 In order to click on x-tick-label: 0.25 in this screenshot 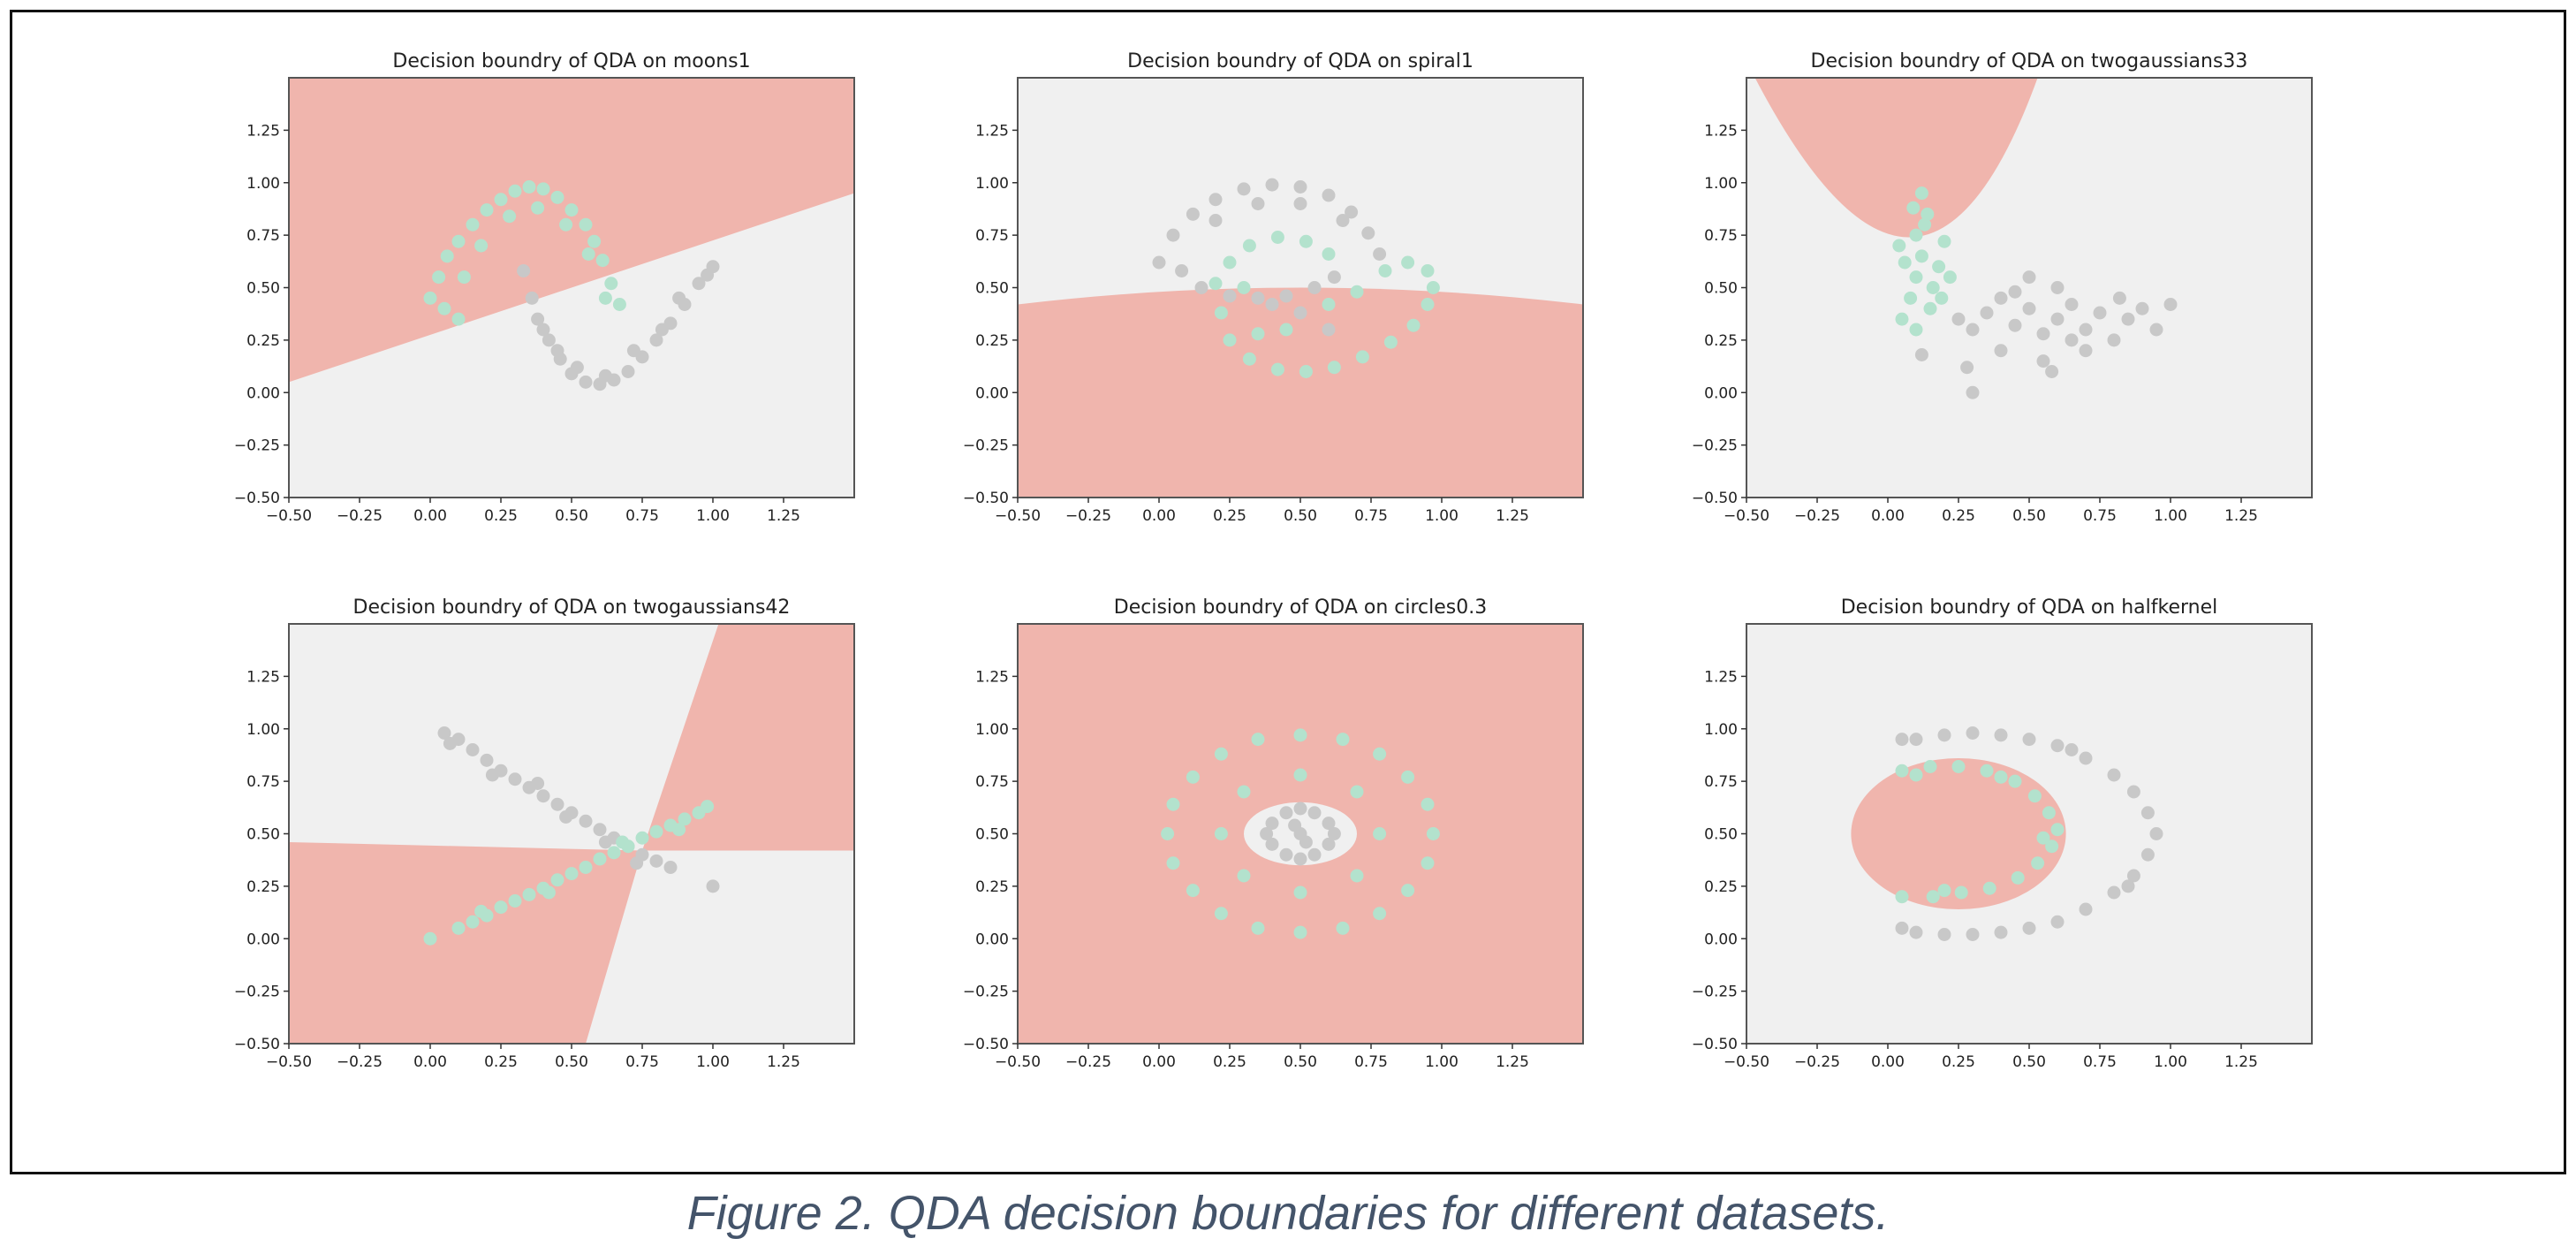, I will do `click(1959, 516)`.